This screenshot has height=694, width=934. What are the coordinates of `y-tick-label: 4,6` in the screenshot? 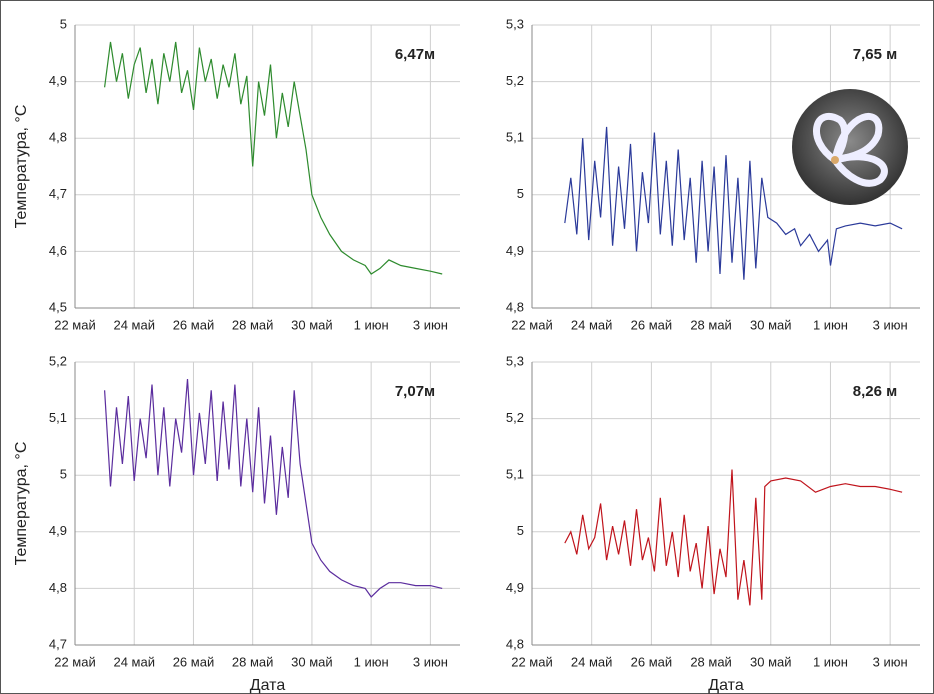 It's located at (58, 250).